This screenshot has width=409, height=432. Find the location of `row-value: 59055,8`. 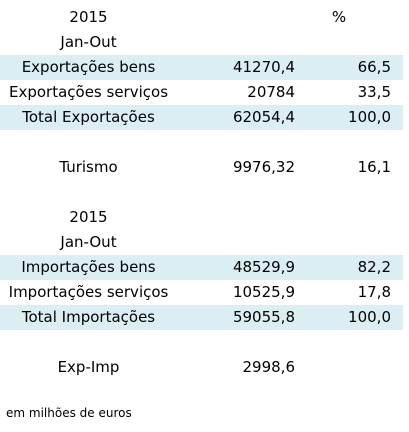

row-value: 59055,8 is located at coordinates (263, 317).